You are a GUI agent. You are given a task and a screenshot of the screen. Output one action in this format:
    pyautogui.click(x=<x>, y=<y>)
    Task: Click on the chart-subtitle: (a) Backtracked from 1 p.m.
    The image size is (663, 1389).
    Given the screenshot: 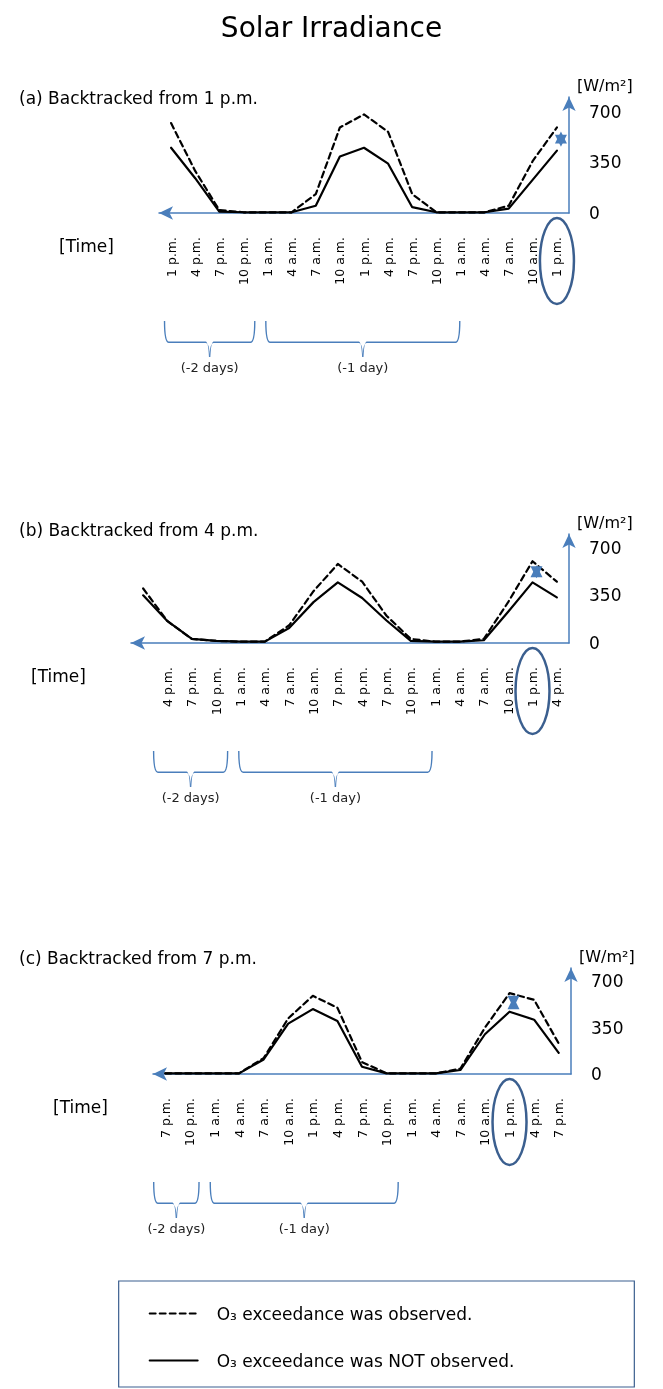 What is the action you would take?
    pyautogui.click(x=139, y=97)
    